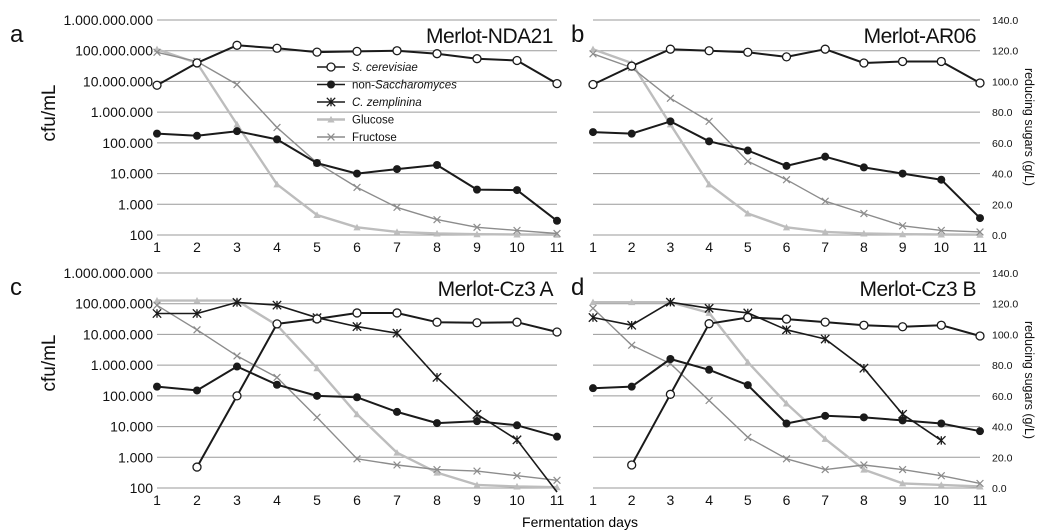 Image resolution: width=1043 pixels, height=531 pixels. I want to click on legend-label: S. cerevisiae, so click(385, 68).